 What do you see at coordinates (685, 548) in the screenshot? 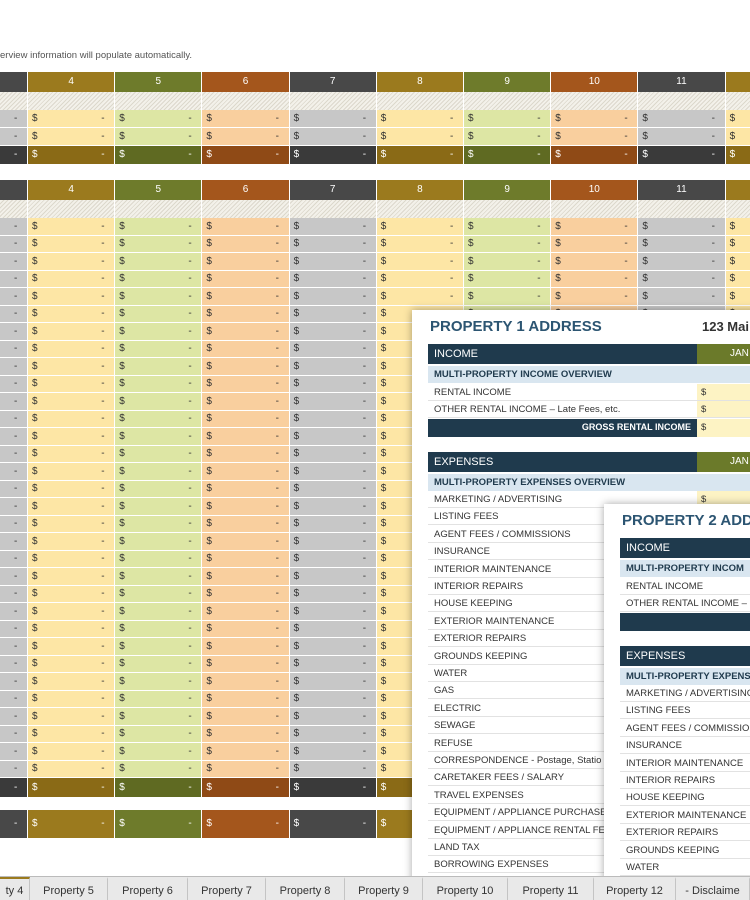
I see `section-header` at bounding box center [685, 548].